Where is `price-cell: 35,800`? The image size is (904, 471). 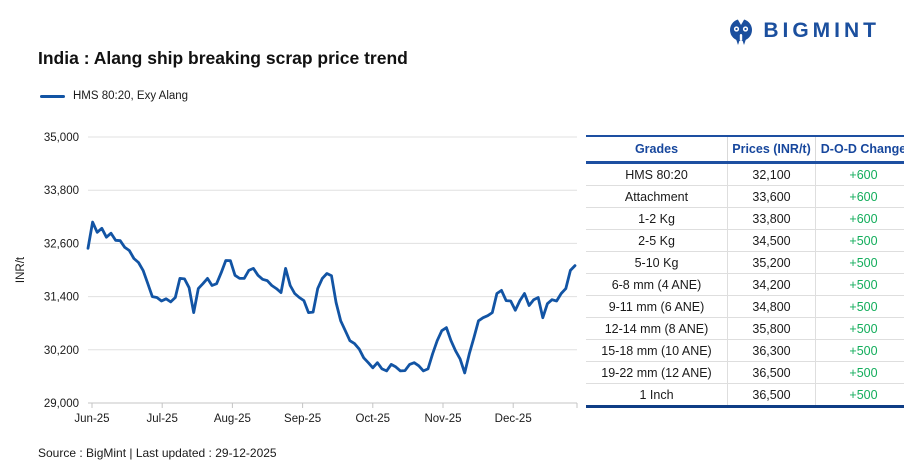 price-cell: 35,800 is located at coordinates (771, 328).